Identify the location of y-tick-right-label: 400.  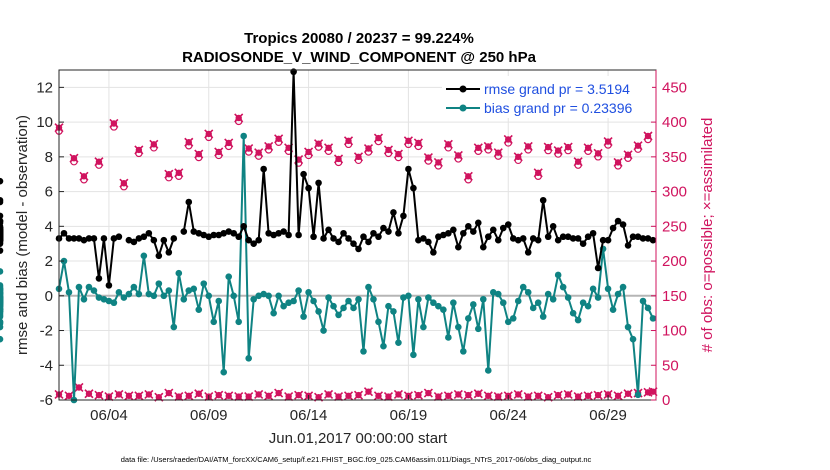
(674, 122).